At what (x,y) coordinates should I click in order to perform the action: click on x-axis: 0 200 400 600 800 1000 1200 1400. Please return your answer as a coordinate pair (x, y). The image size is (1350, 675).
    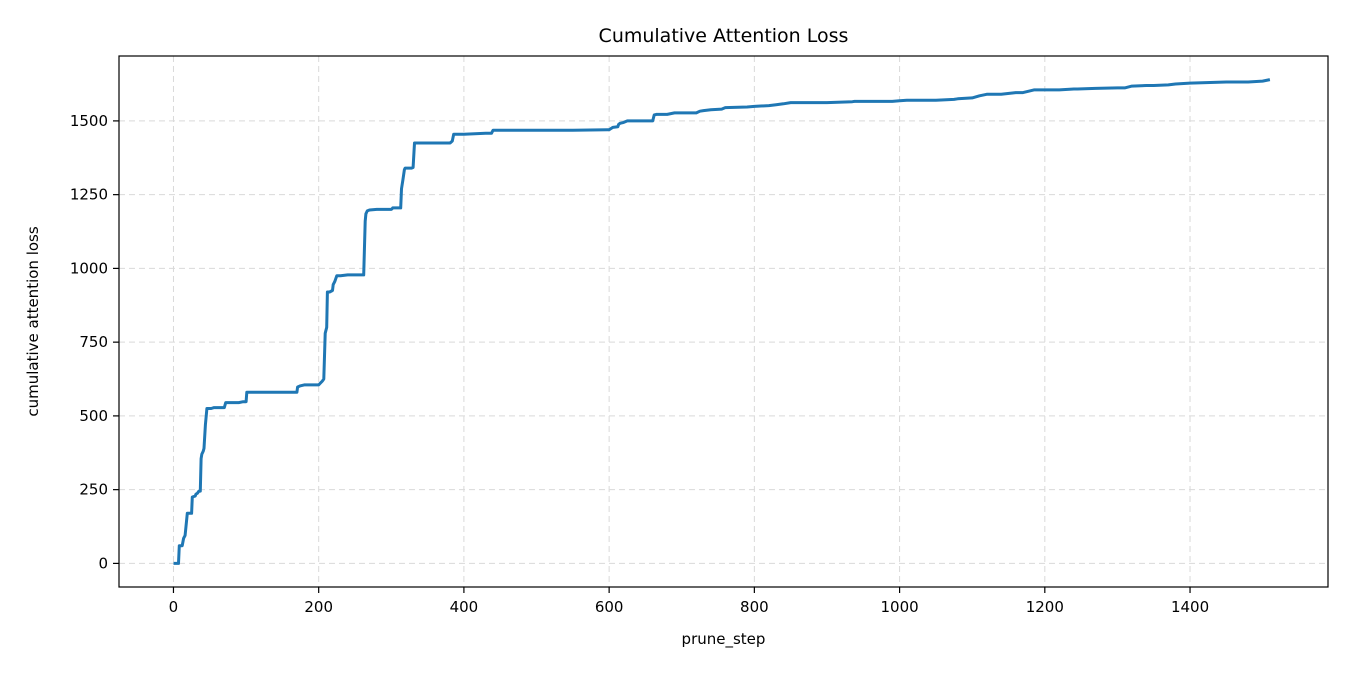
    Looking at the image, I should click on (689, 601).